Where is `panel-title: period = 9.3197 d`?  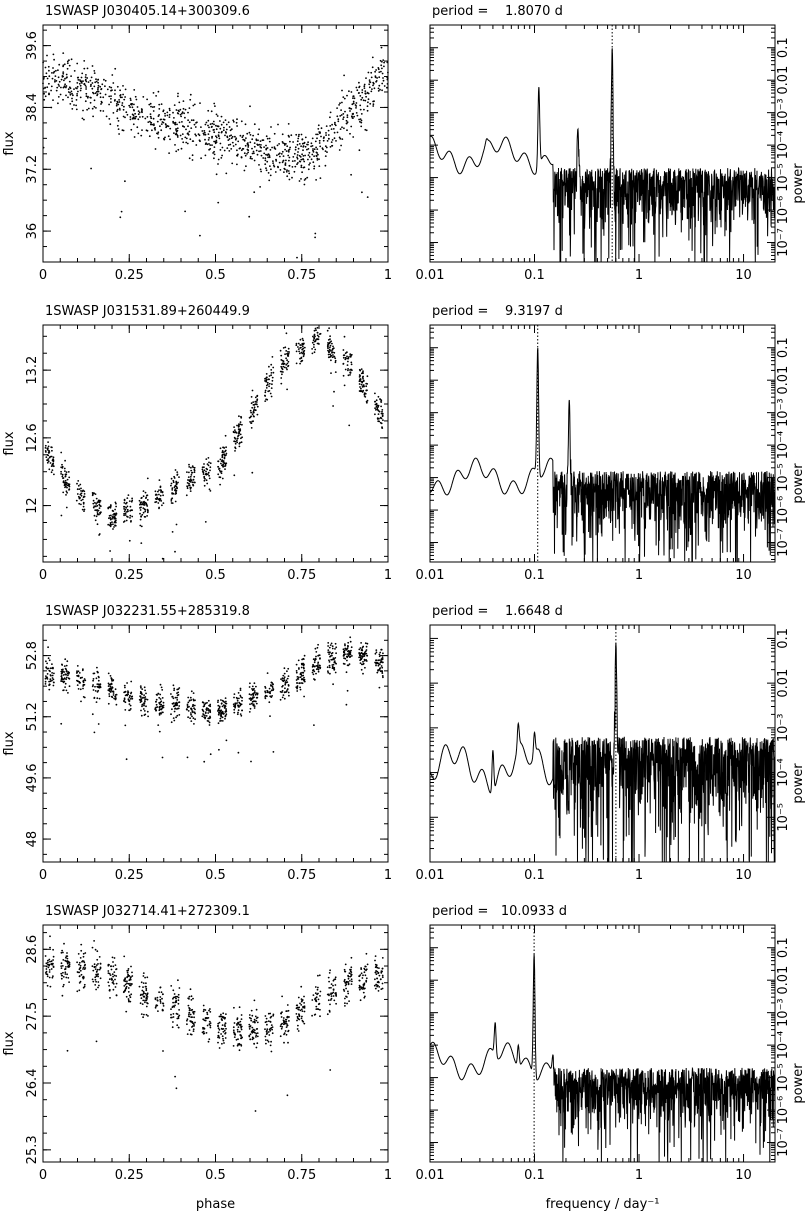
panel-title: period = 9.3197 d is located at coordinates (497, 311).